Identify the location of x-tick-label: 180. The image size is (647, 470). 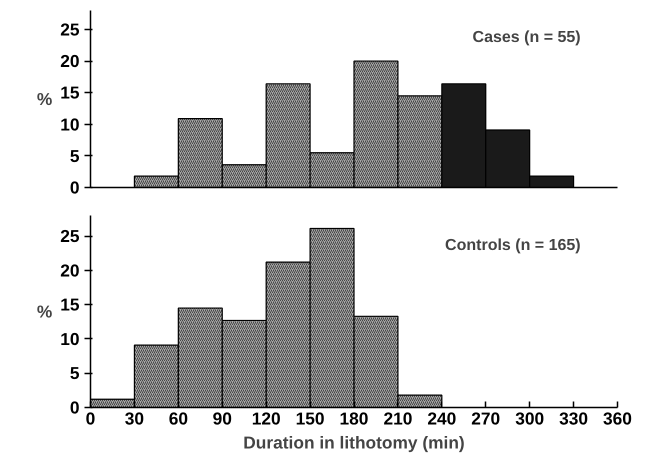
(354, 418).